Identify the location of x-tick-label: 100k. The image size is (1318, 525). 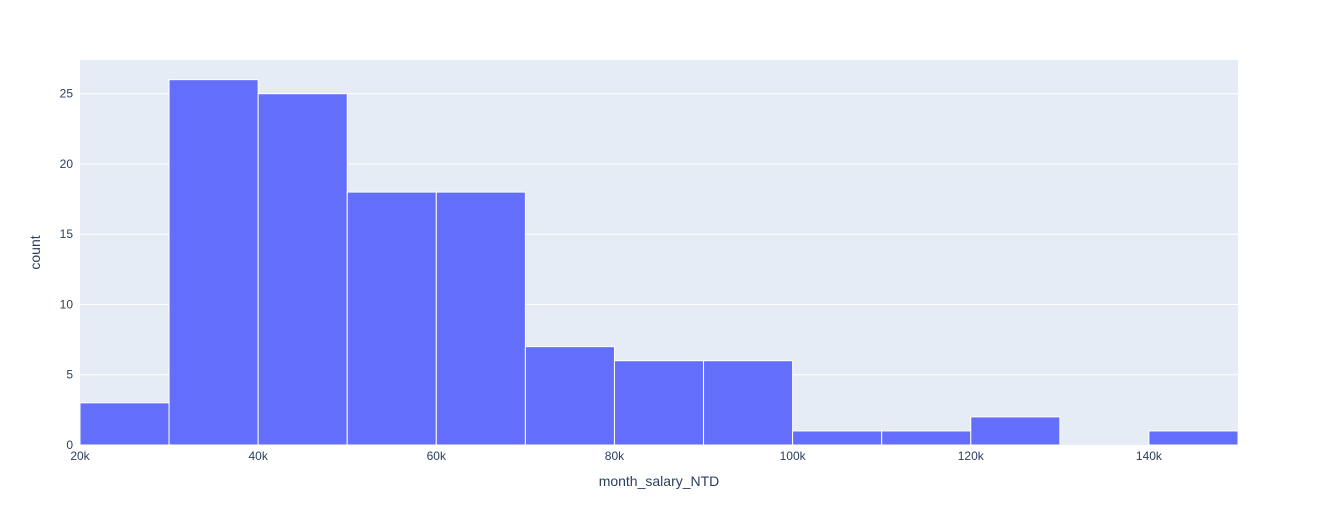
(793, 456).